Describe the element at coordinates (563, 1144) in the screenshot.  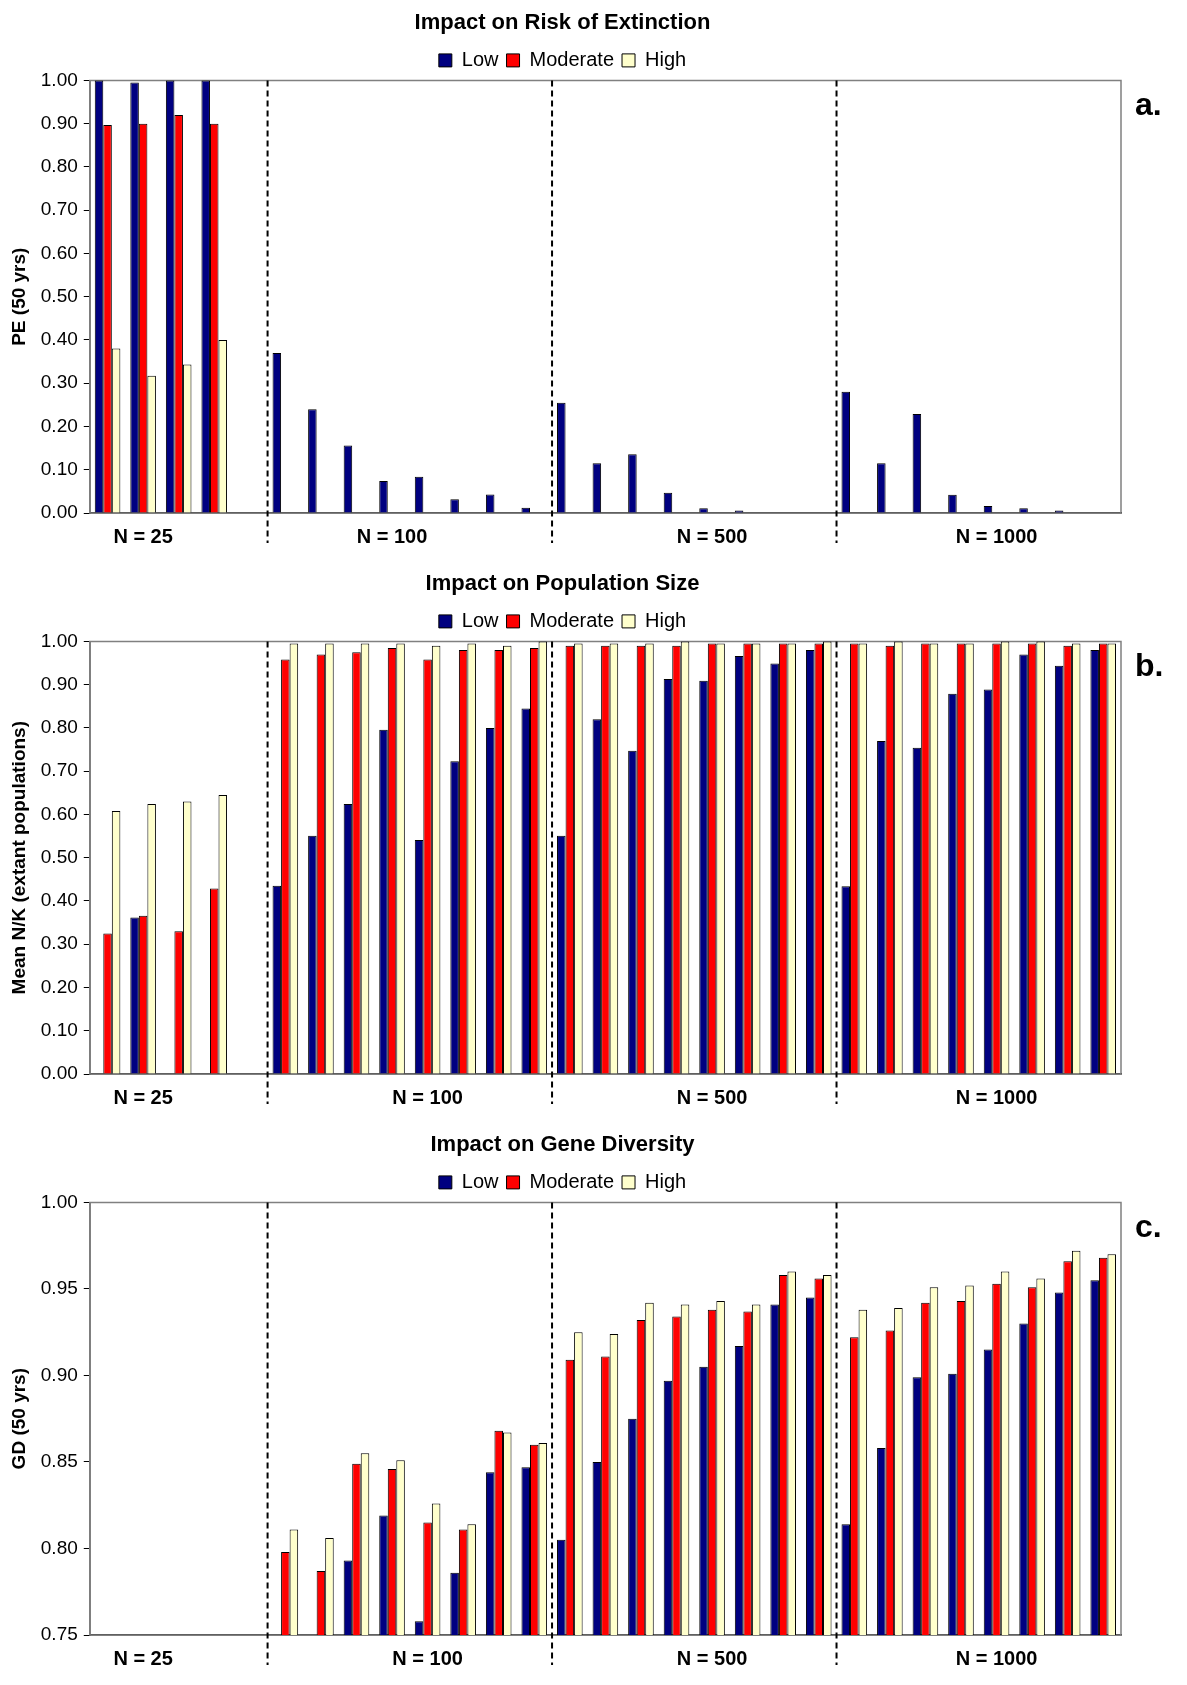
I see `chart-title: Impact on Gene Diversity` at that location.